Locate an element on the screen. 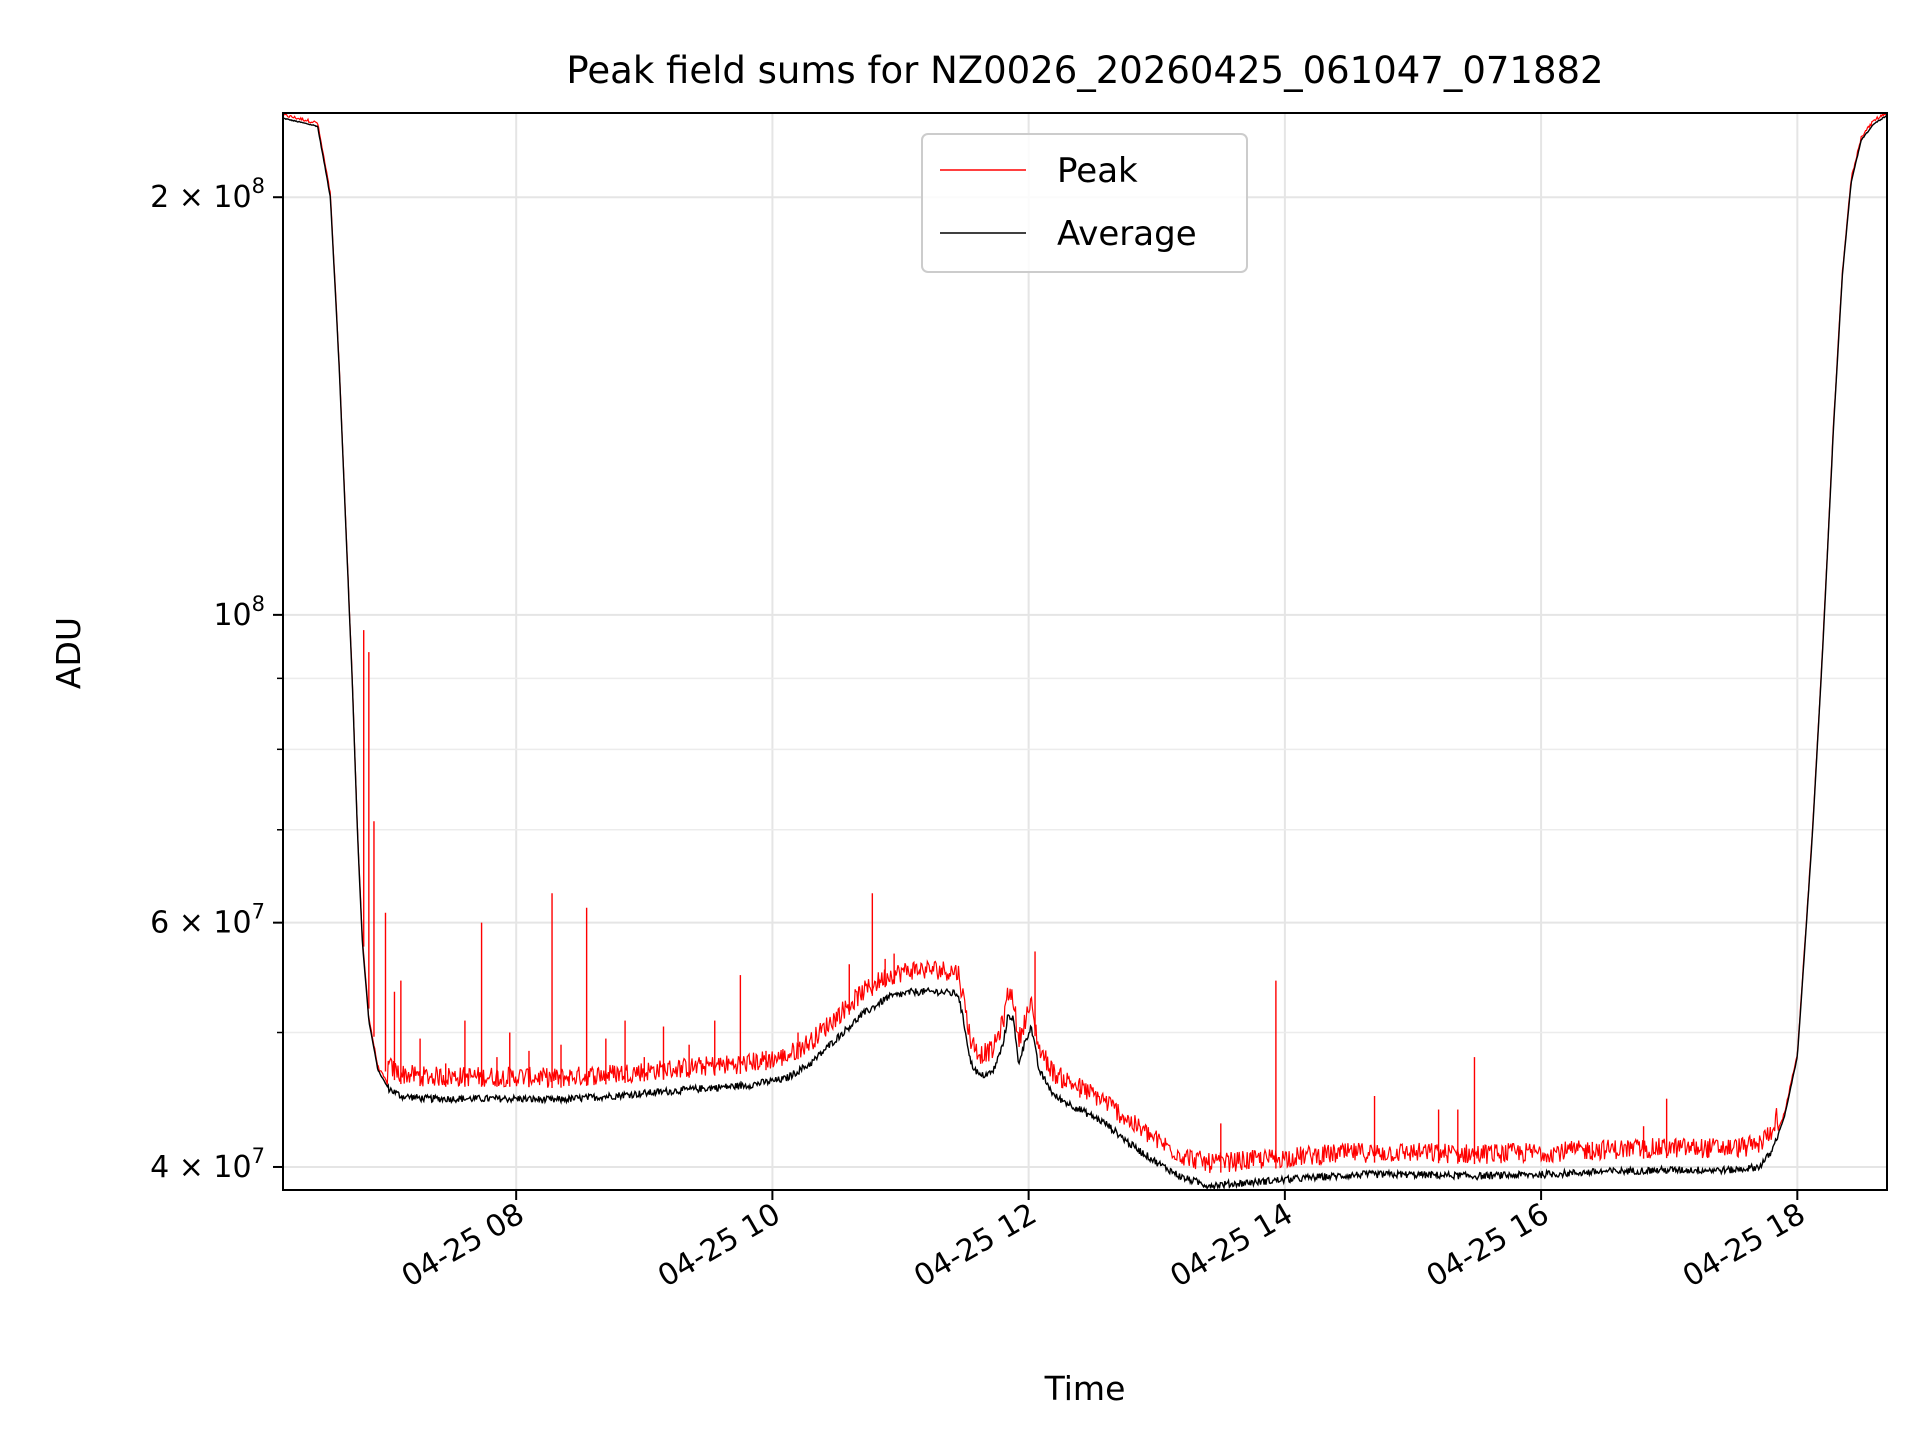  y-tick-label: 6 × 107 is located at coordinates (207, 920).